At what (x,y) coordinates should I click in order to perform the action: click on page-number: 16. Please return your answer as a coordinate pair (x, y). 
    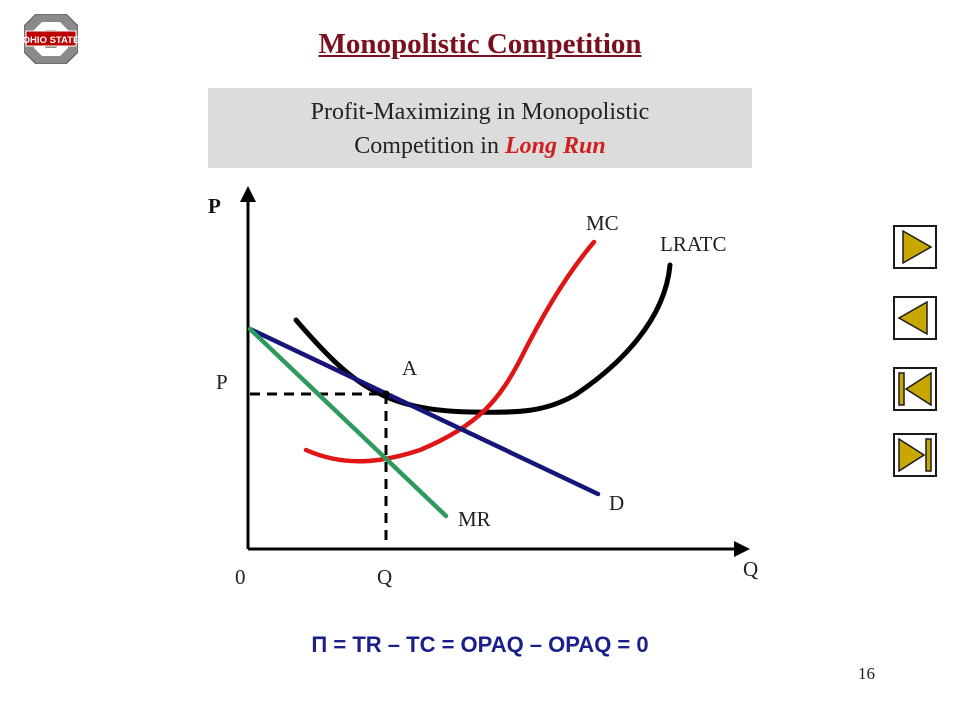
    Looking at the image, I should click on (866, 673).